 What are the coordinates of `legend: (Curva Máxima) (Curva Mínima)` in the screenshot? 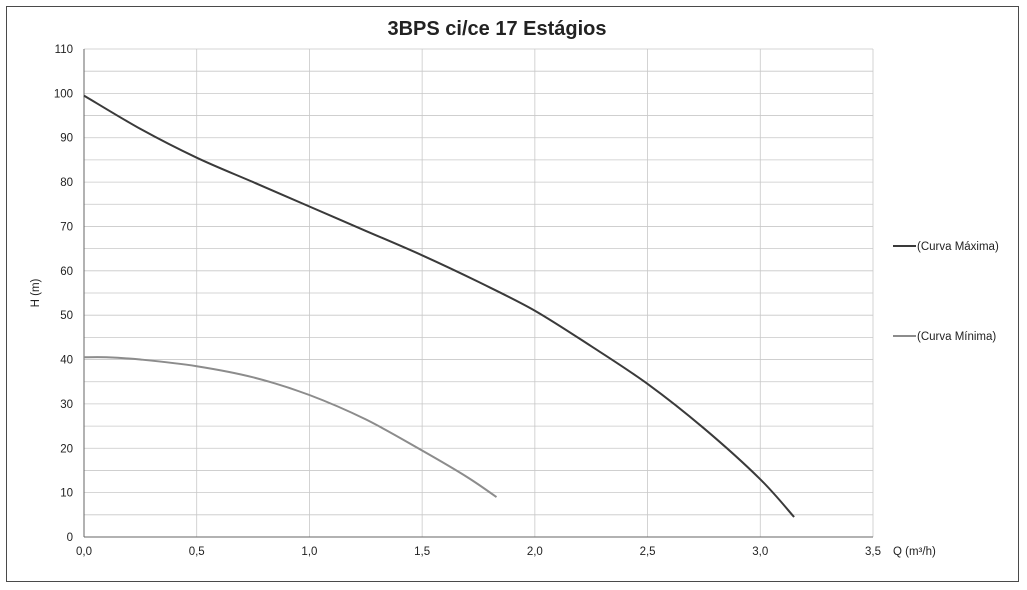 It's located at (946, 292).